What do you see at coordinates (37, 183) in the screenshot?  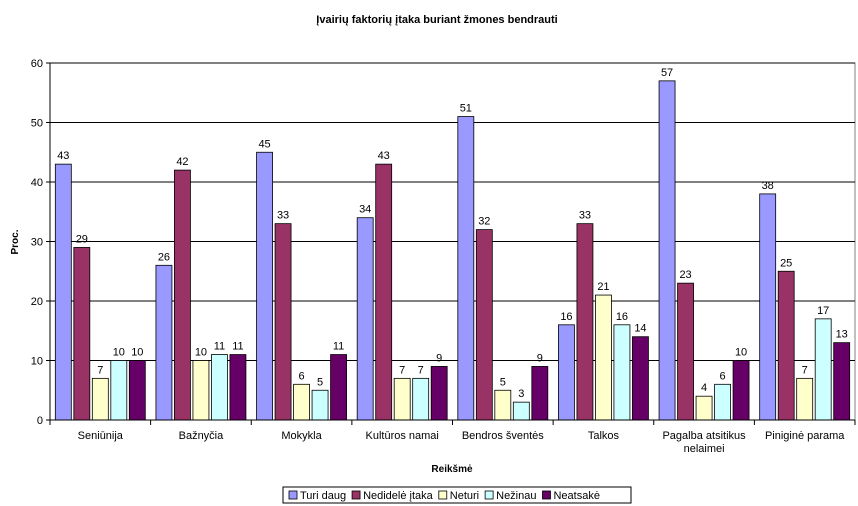 I see `y-tick-label: 40` at bounding box center [37, 183].